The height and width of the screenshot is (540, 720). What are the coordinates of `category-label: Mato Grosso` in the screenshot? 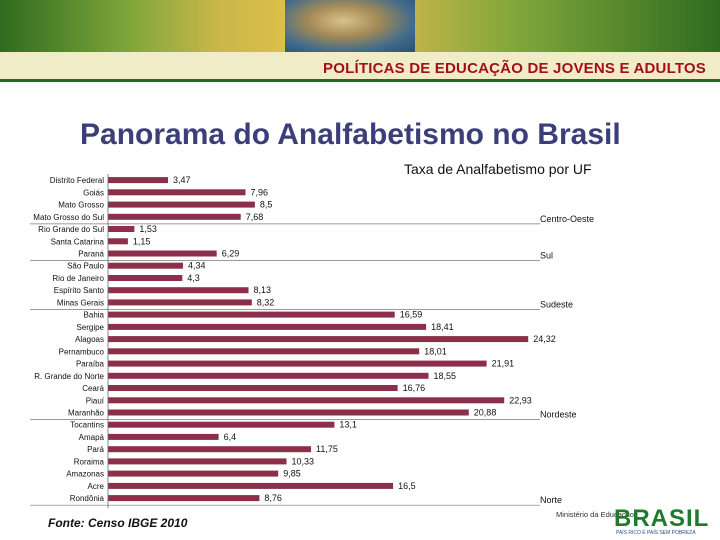 It's located at (81, 205).